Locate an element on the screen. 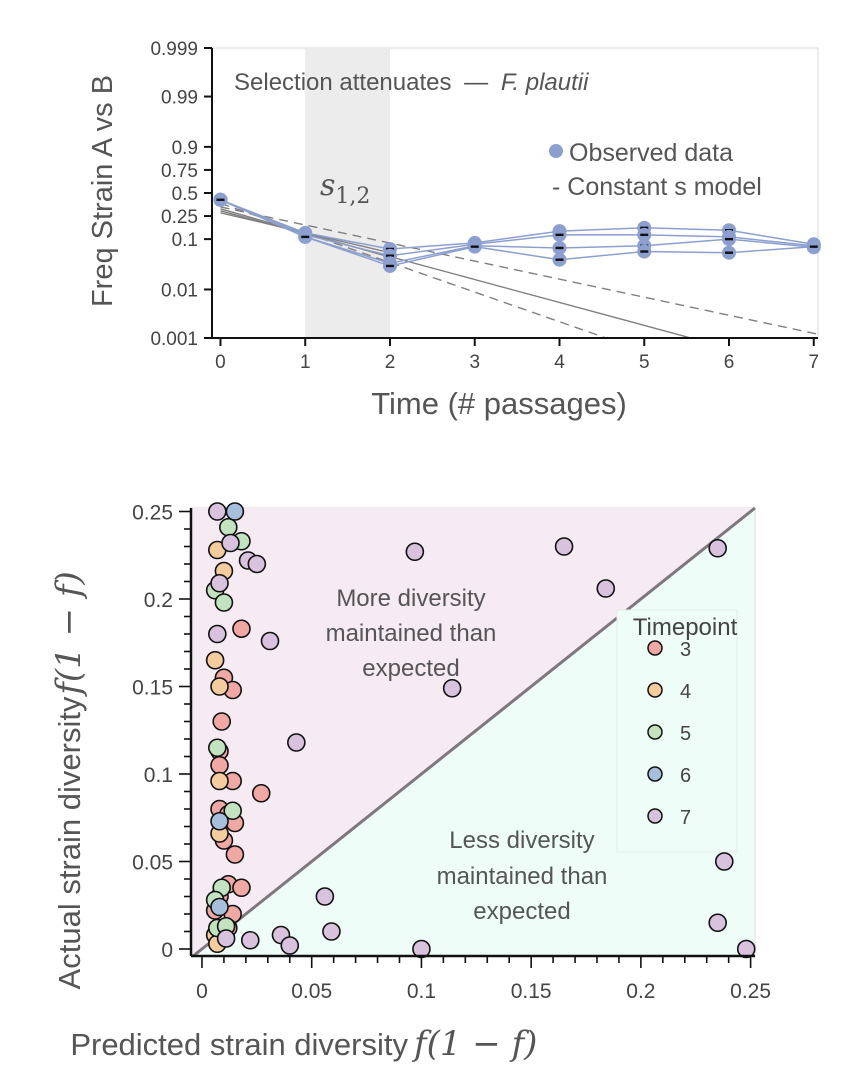  legend-label-7: 7 is located at coordinates (685, 818).